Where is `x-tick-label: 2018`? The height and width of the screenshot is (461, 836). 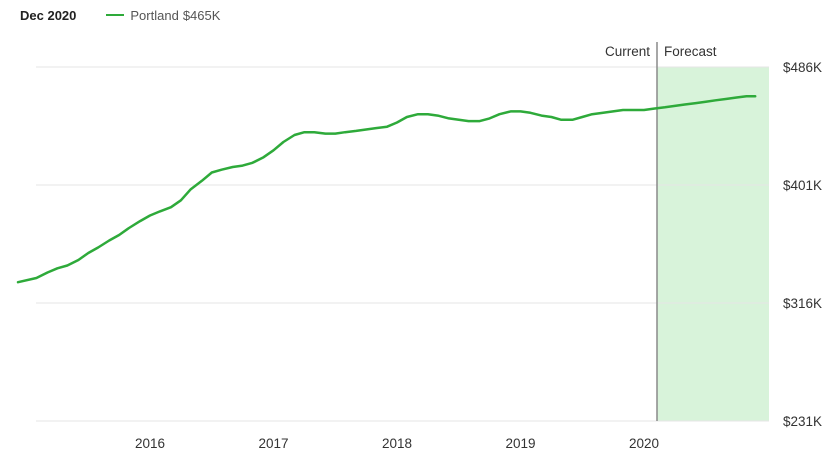 x-tick-label: 2018 is located at coordinates (397, 443).